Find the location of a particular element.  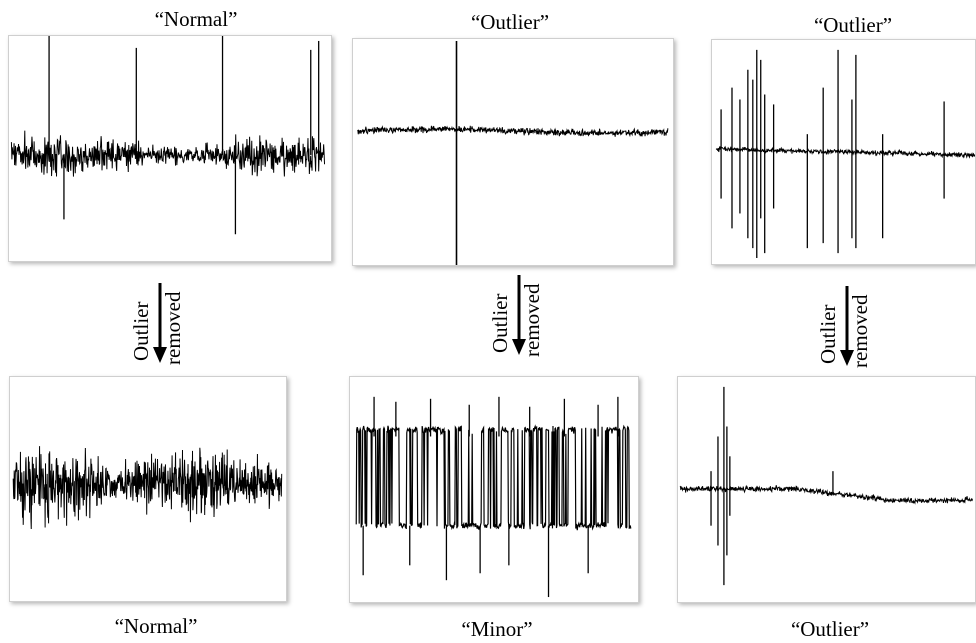

signal-panel-bottom-normal is located at coordinates (148, 489).